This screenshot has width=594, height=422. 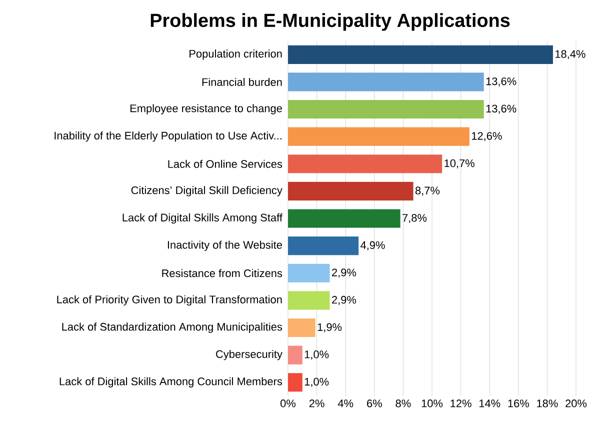 I want to click on x-tick-label: 18%, so click(x=547, y=404).